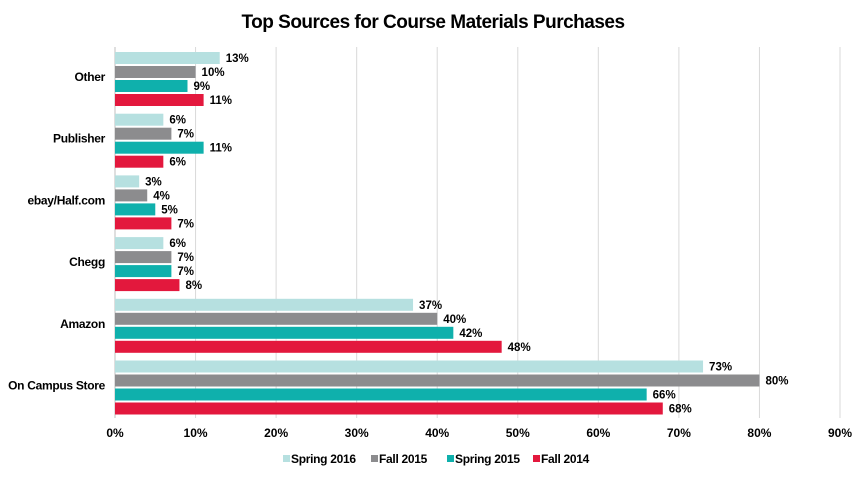 The image size is (867, 477). Describe the element at coordinates (679, 433) in the screenshot. I see `x-tick-label: 70%` at that location.